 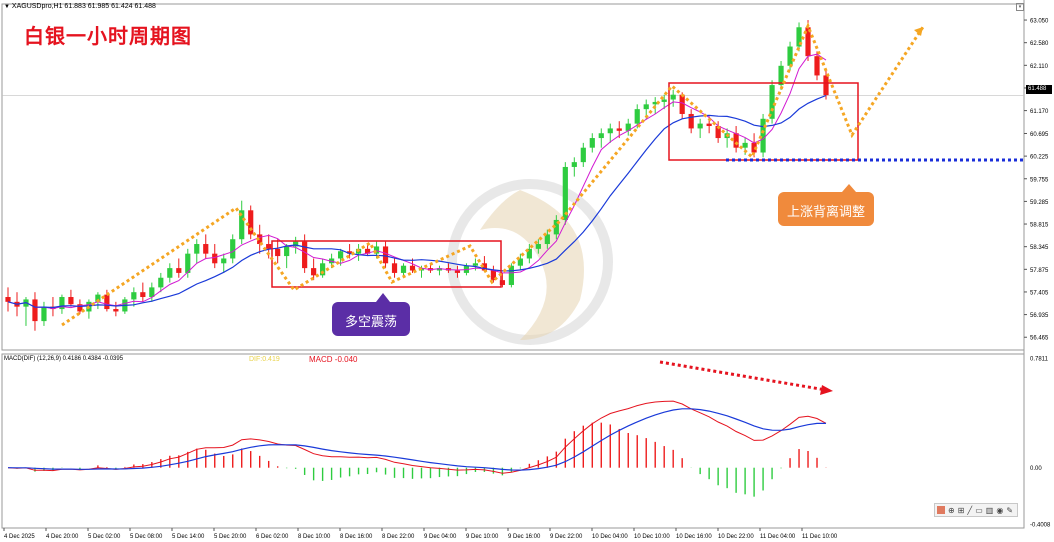 I want to click on time-tick-label: 8 Dec 16:00, so click(x=356, y=537).